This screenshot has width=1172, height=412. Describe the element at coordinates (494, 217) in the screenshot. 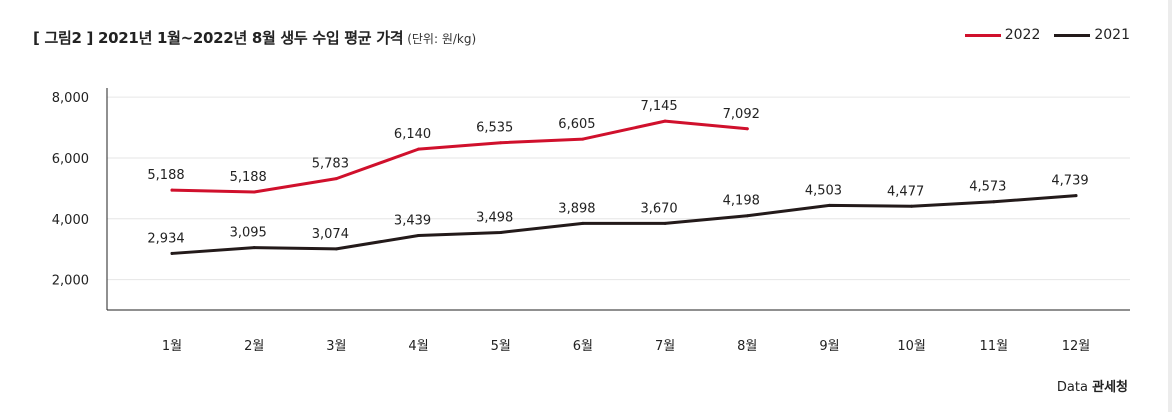

I see `data-label-2021: 3,498` at that location.